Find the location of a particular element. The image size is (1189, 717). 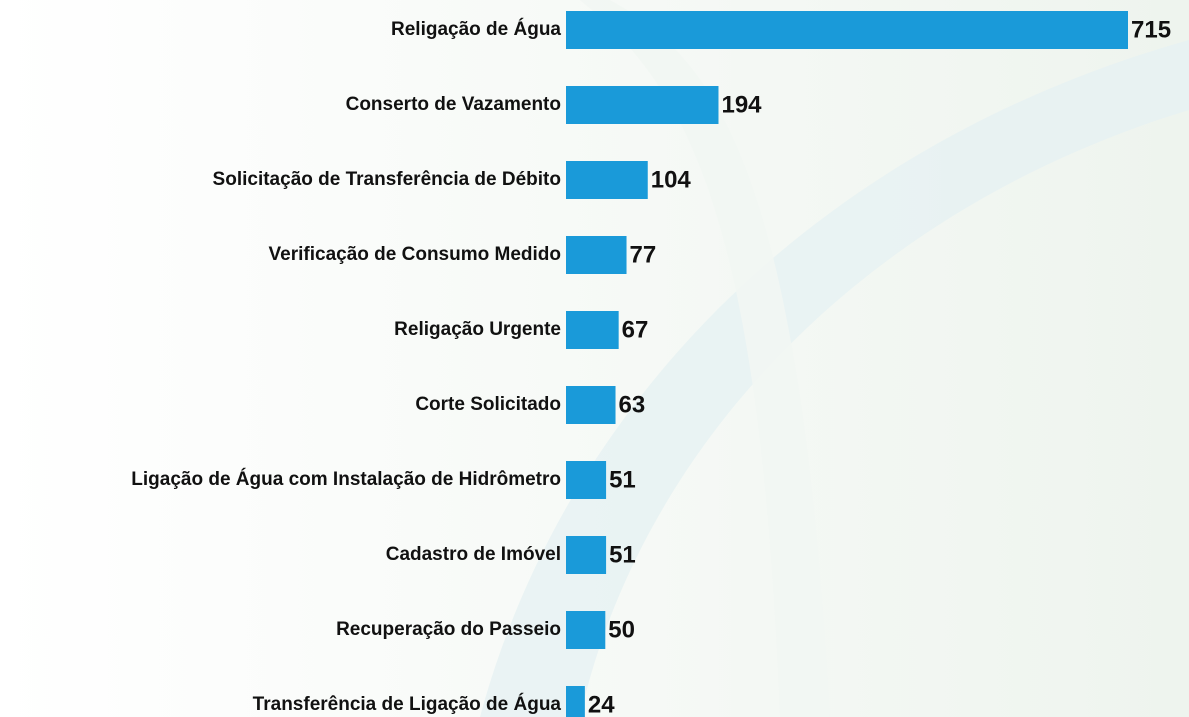

category-label: Transferência de Ligação de Água is located at coordinates (407, 704).